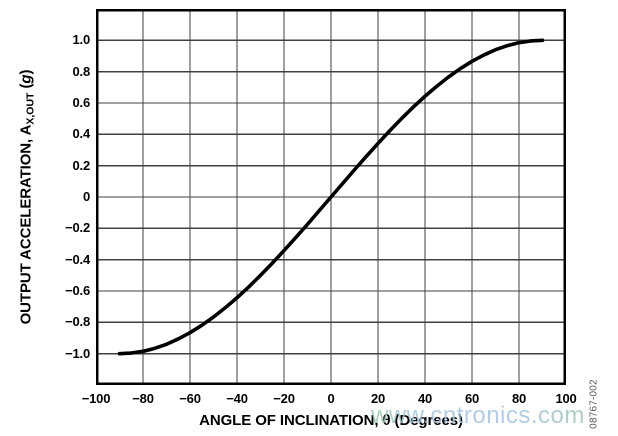 The height and width of the screenshot is (436, 618). Describe the element at coordinates (284, 398) in the screenshot. I see `x-tick-label: −20` at that location.